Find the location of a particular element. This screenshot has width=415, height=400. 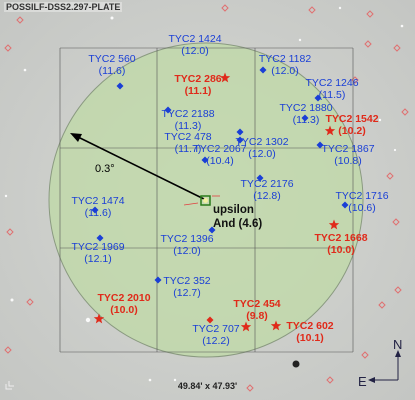

star-label-tyc2-1182: TYC2 1182 (12.0) is located at coordinates (285, 65).